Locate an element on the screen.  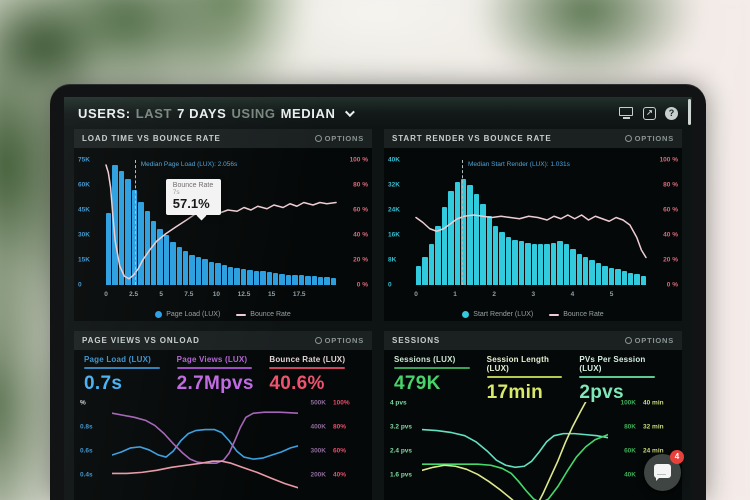
panel-header: SESSIONS OPTIONS is located at coordinates (533, 340).